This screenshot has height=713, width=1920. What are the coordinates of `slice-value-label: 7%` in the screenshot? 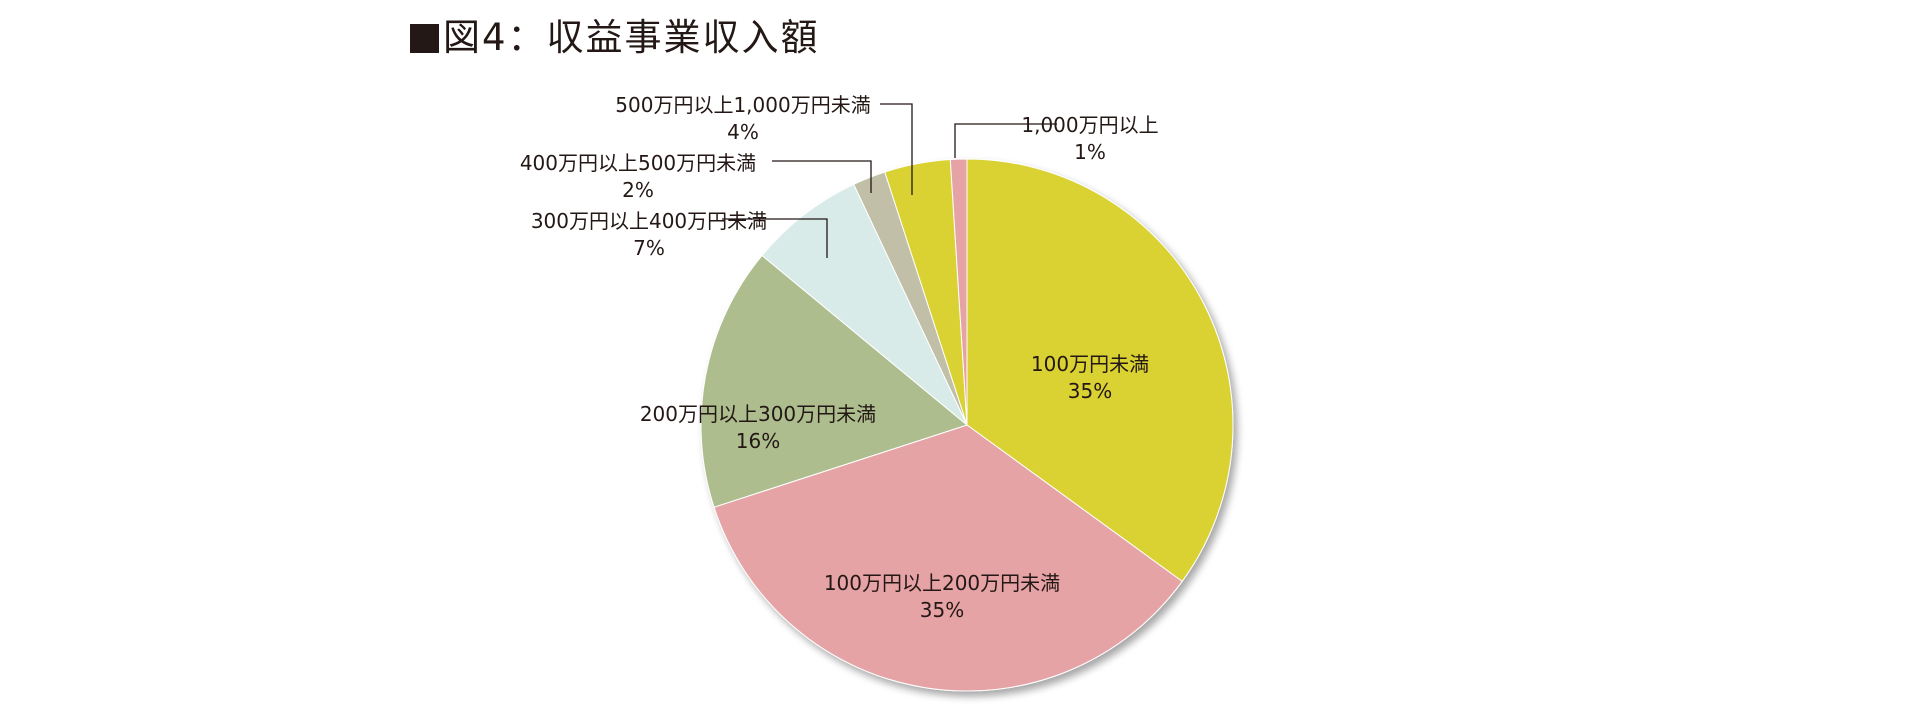 It's located at (649, 248).